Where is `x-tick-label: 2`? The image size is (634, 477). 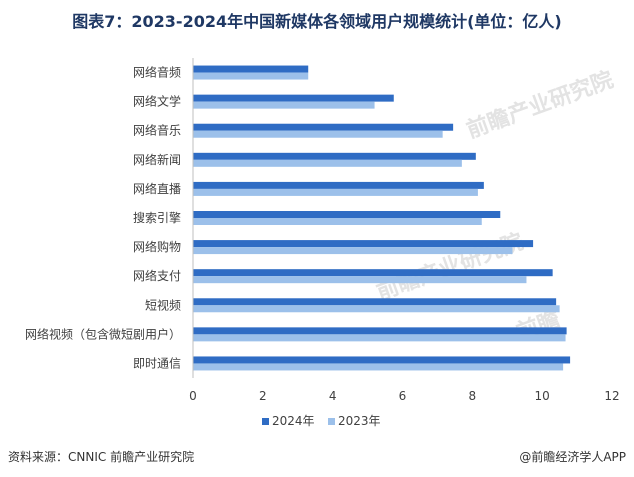
x-tick-label: 2 is located at coordinates (263, 396).